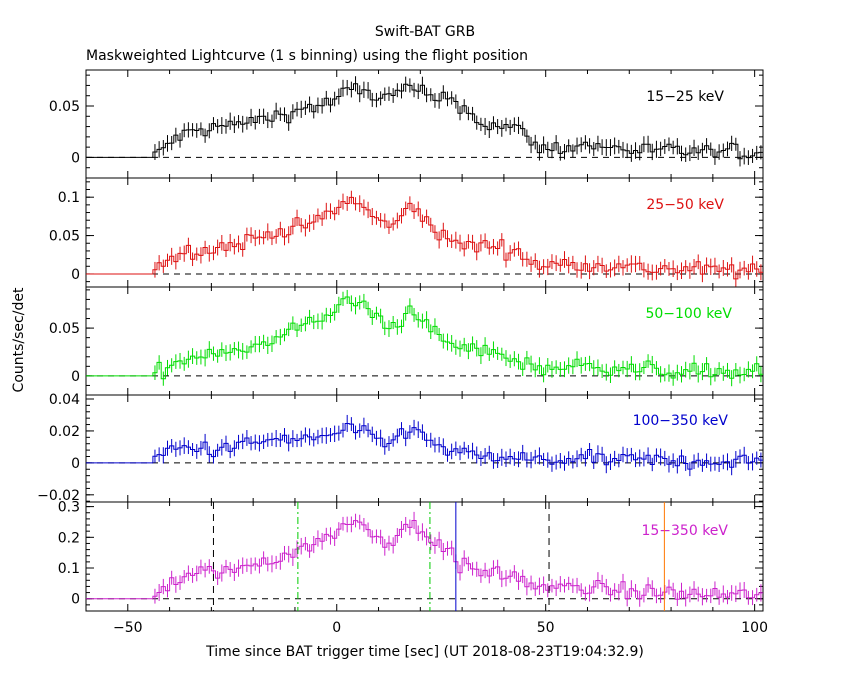  I want to click on panel-frame, so click(424, 556).